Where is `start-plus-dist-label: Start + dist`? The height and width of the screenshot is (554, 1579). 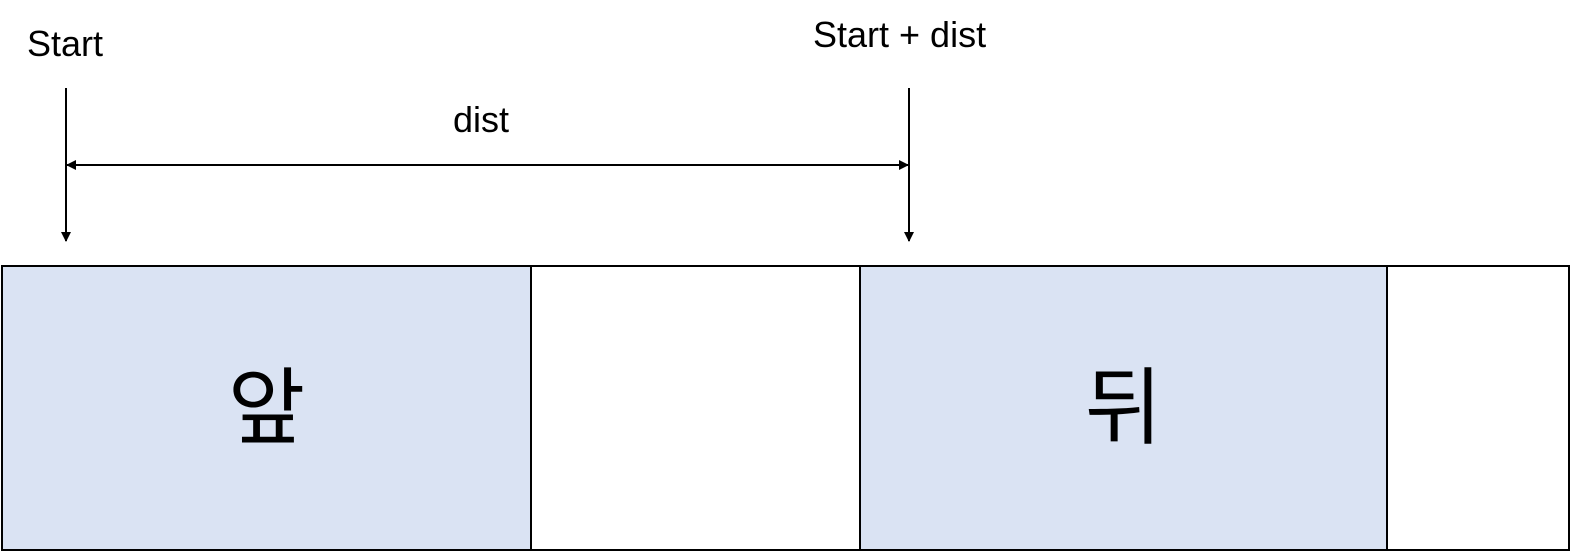 start-plus-dist-label: Start + dist is located at coordinates (900, 34).